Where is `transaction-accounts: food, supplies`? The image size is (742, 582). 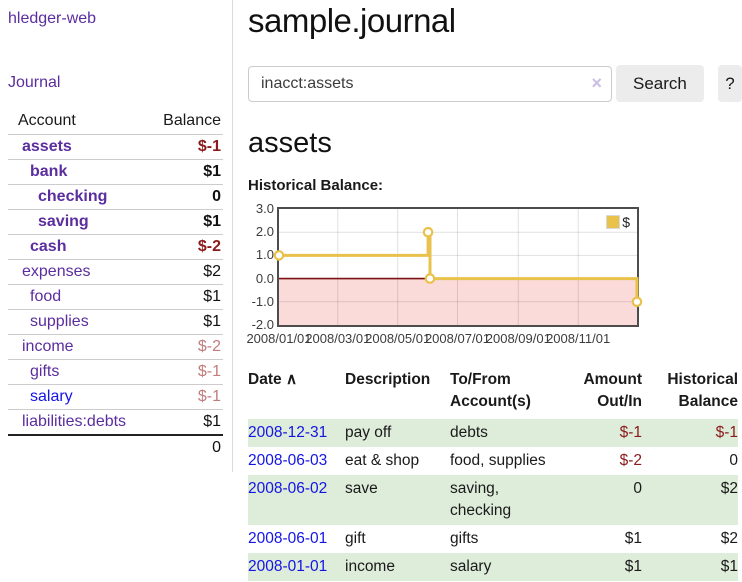 transaction-accounts: food, supplies is located at coordinates (498, 460).